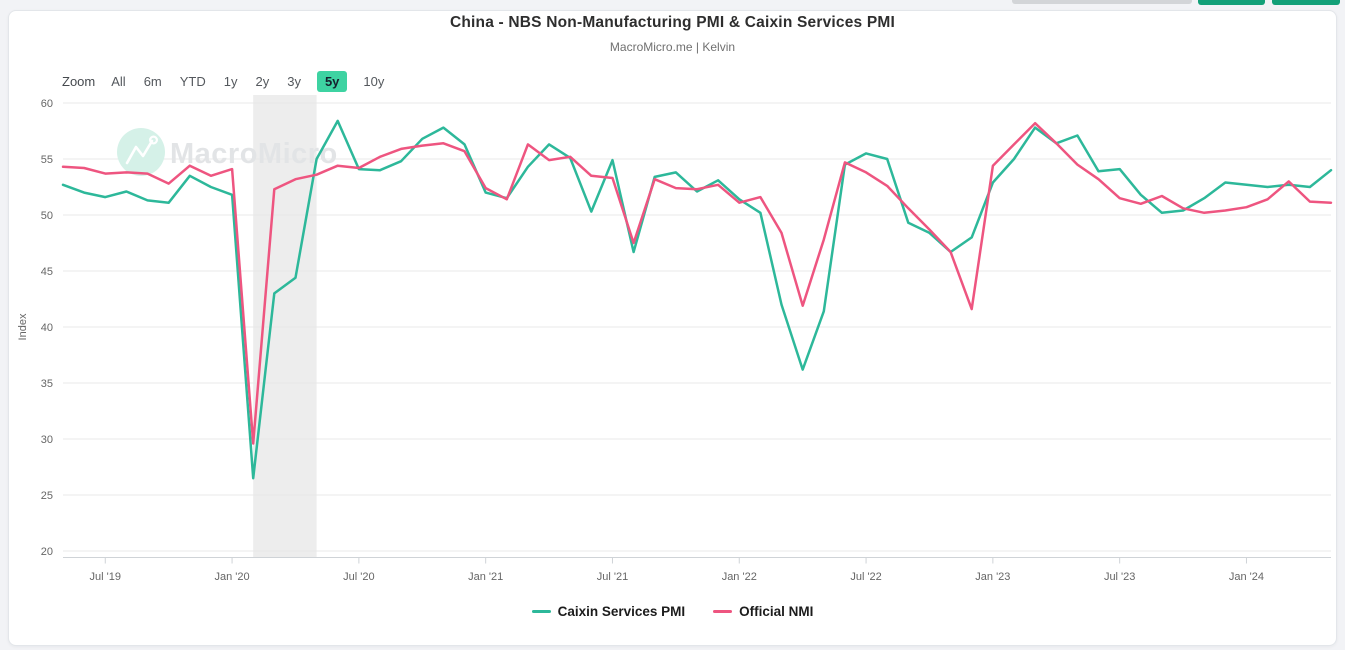 Image resolution: width=1345 pixels, height=650 pixels. What do you see at coordinates (1119, 577) in the screenshot?
I see `x-tick-label: Jul '23` at bounding box center [1119, 577].